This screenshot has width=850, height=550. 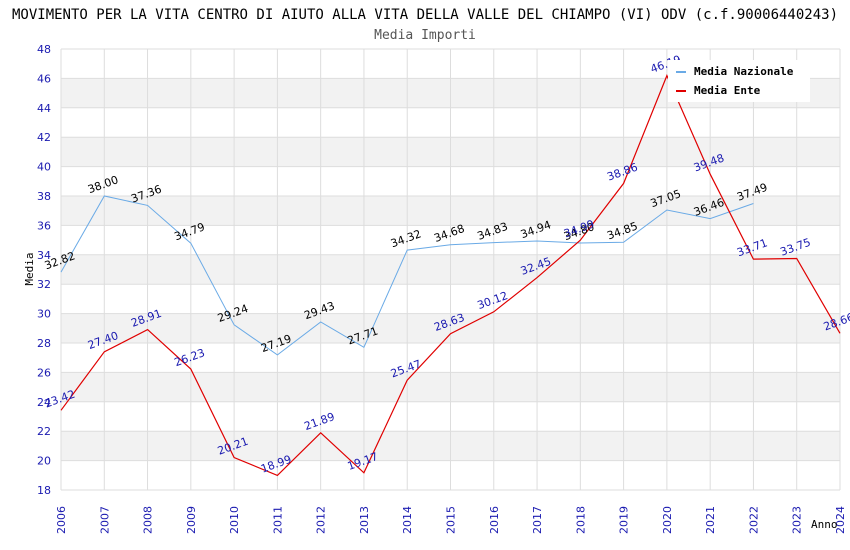 What do you see at coordinates (44, 270) in the screenshot?
I see `y-axis-ticks: 18 20 22 24 26 28 30 32 34 36 38 40 42 44 46 48` at bounding box center [44, 270].